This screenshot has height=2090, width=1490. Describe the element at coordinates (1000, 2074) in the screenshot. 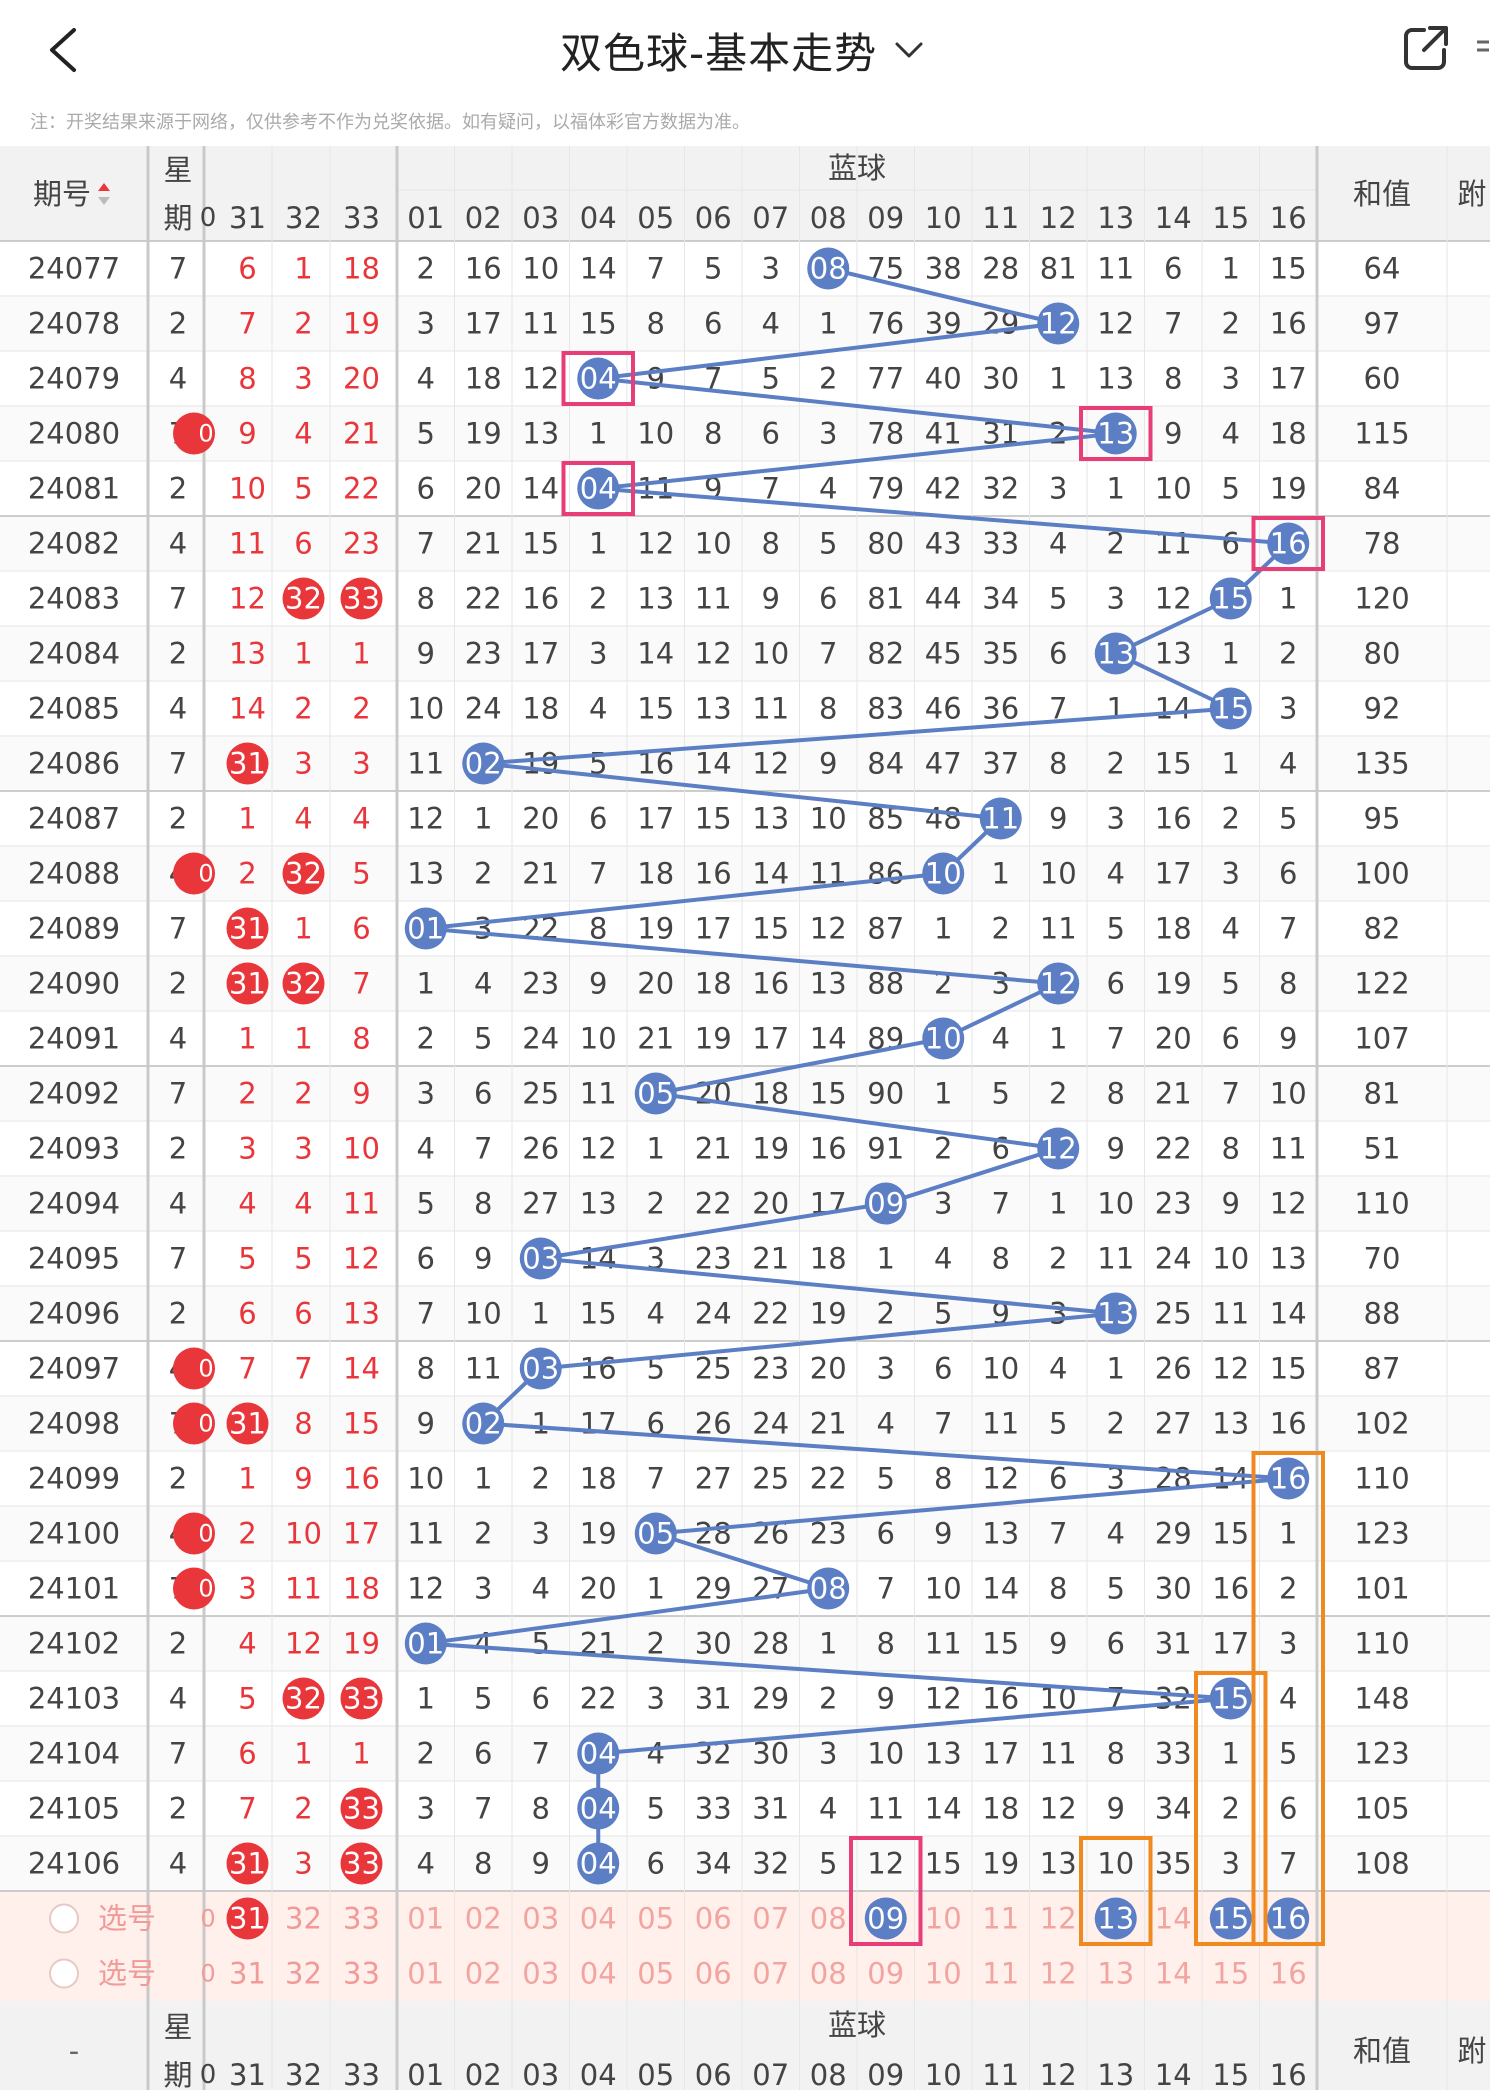

I see `blue-column-header: 11` at that location.